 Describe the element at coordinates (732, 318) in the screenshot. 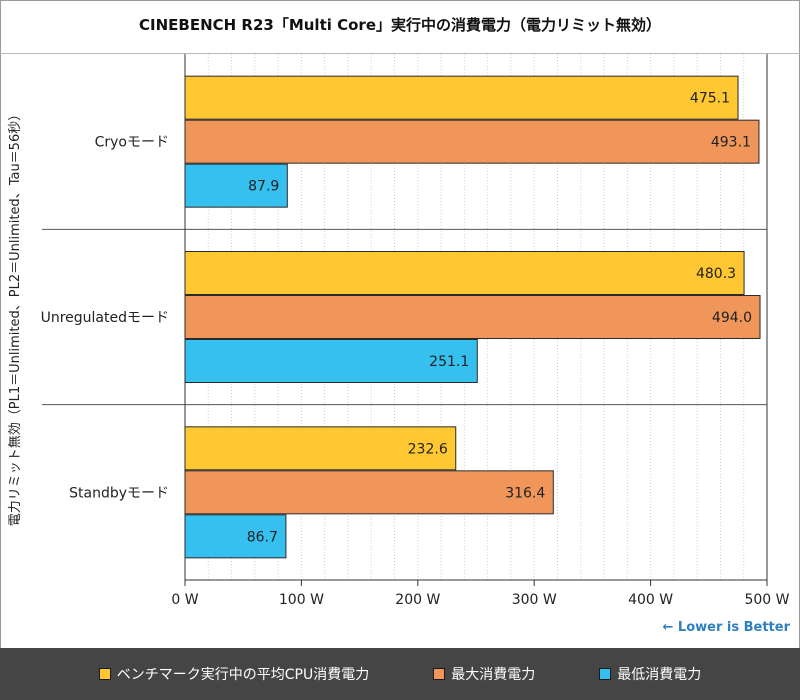

I see `data-label: 494.0` at that location.